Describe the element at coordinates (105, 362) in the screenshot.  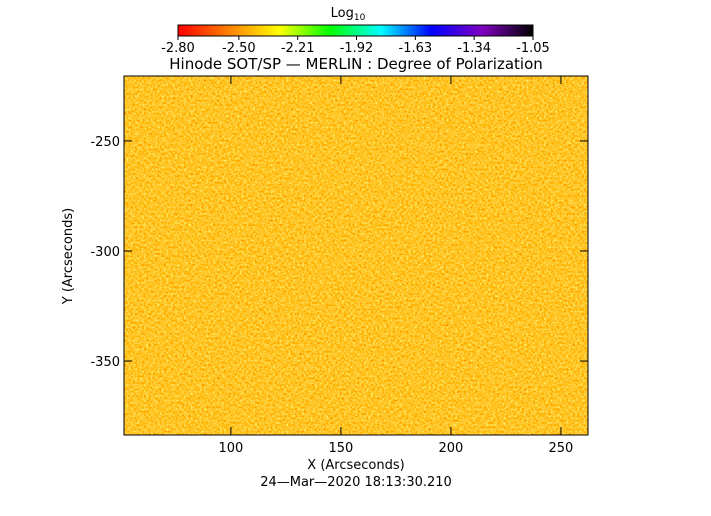
I see `y-tick-label: -350` at that location.